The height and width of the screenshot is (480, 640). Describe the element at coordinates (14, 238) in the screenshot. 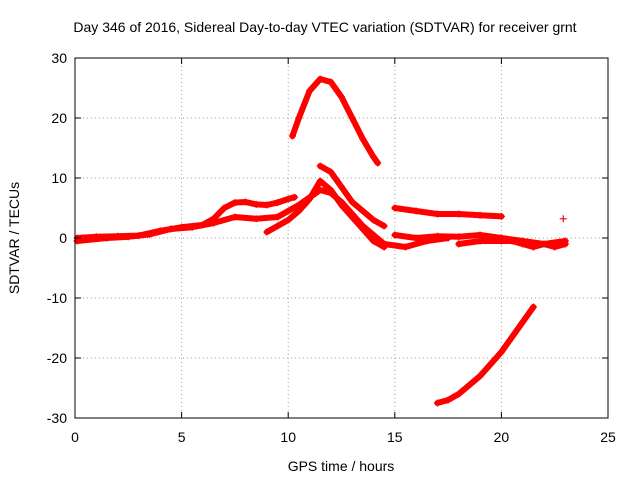

I see `y-axis-label: SDTVAR / TECUs` at that location.